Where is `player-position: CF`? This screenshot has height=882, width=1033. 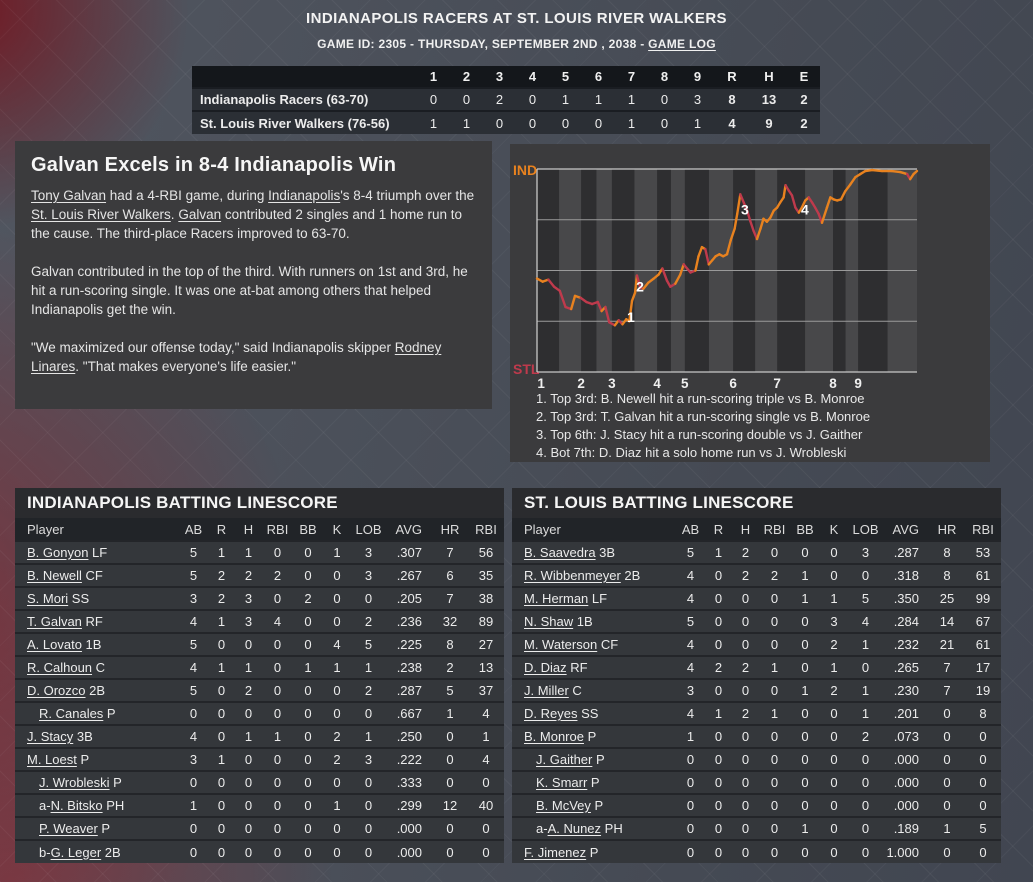
player-position: CF is located at coordinates (92, 575).